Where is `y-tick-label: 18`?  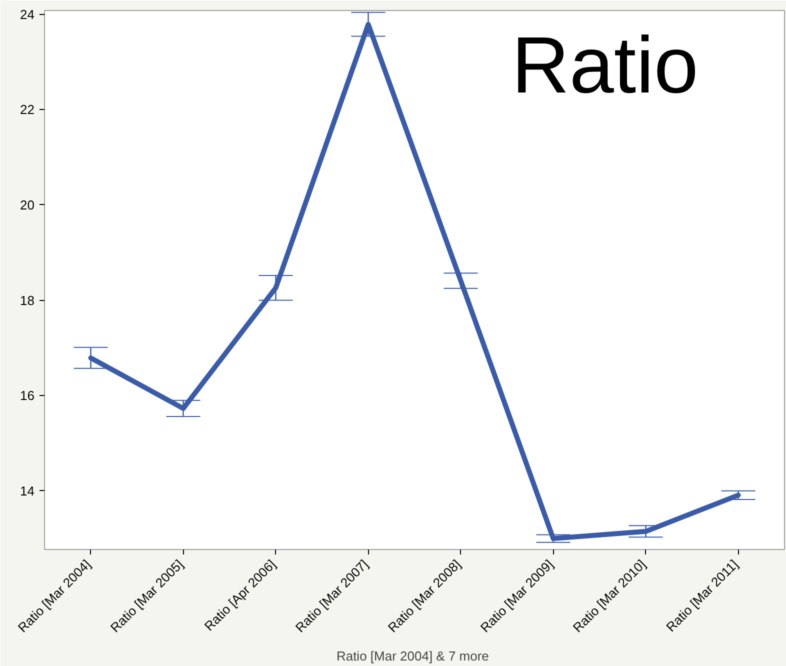 y-tick-label: 18 is located at coordinates (27, 300).